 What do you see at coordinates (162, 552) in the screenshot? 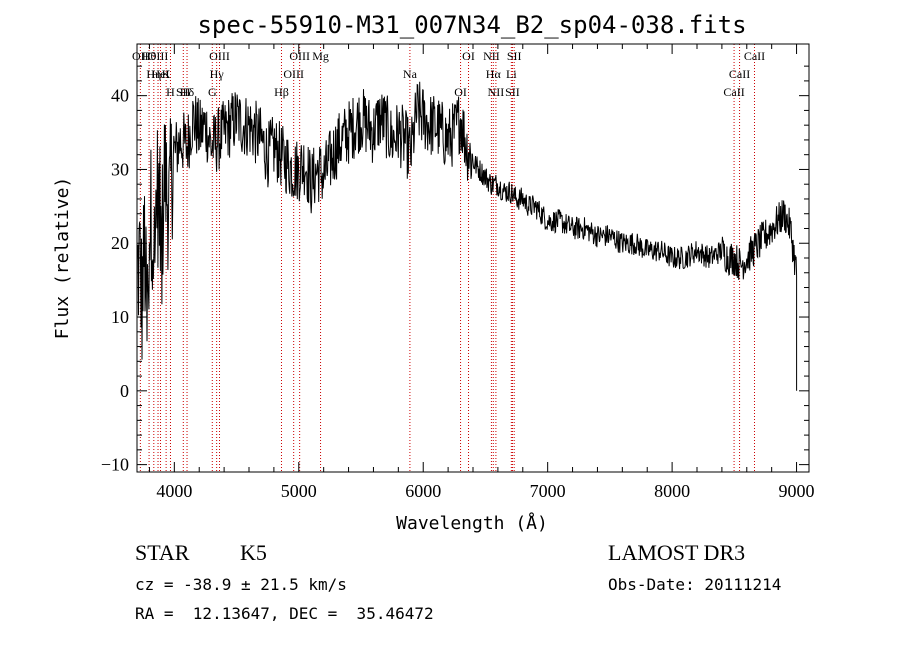
I see `classification-text: STAR` at bounding box center [162, 552].